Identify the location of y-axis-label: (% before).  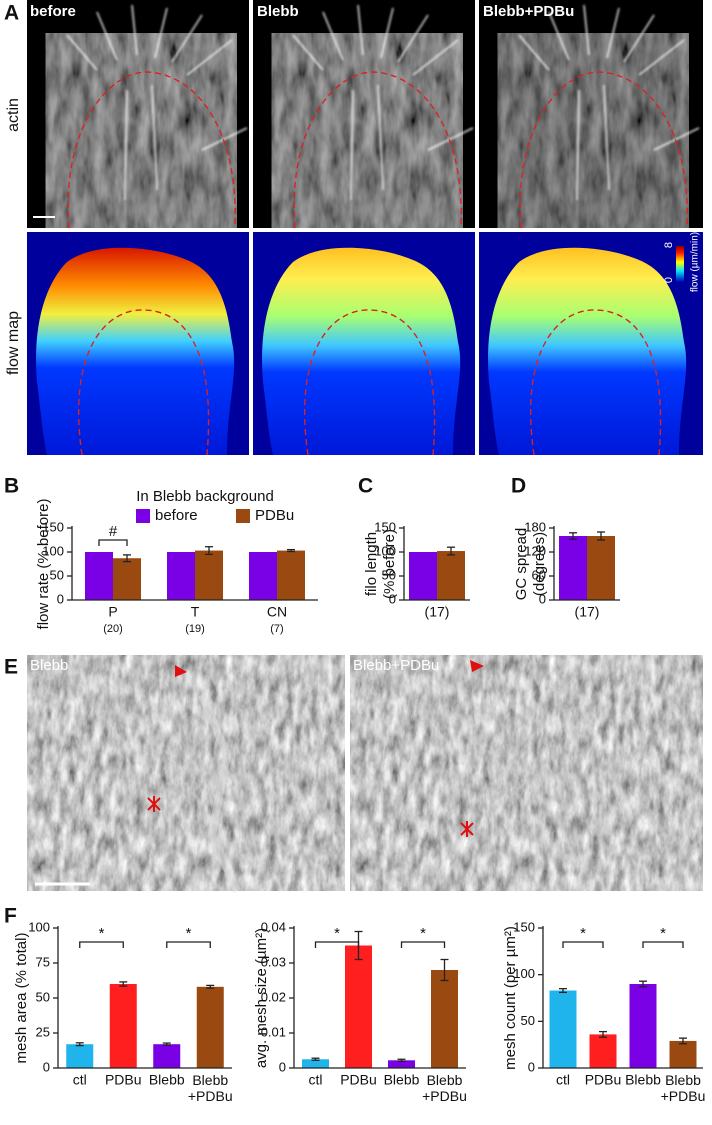
(389, 564).